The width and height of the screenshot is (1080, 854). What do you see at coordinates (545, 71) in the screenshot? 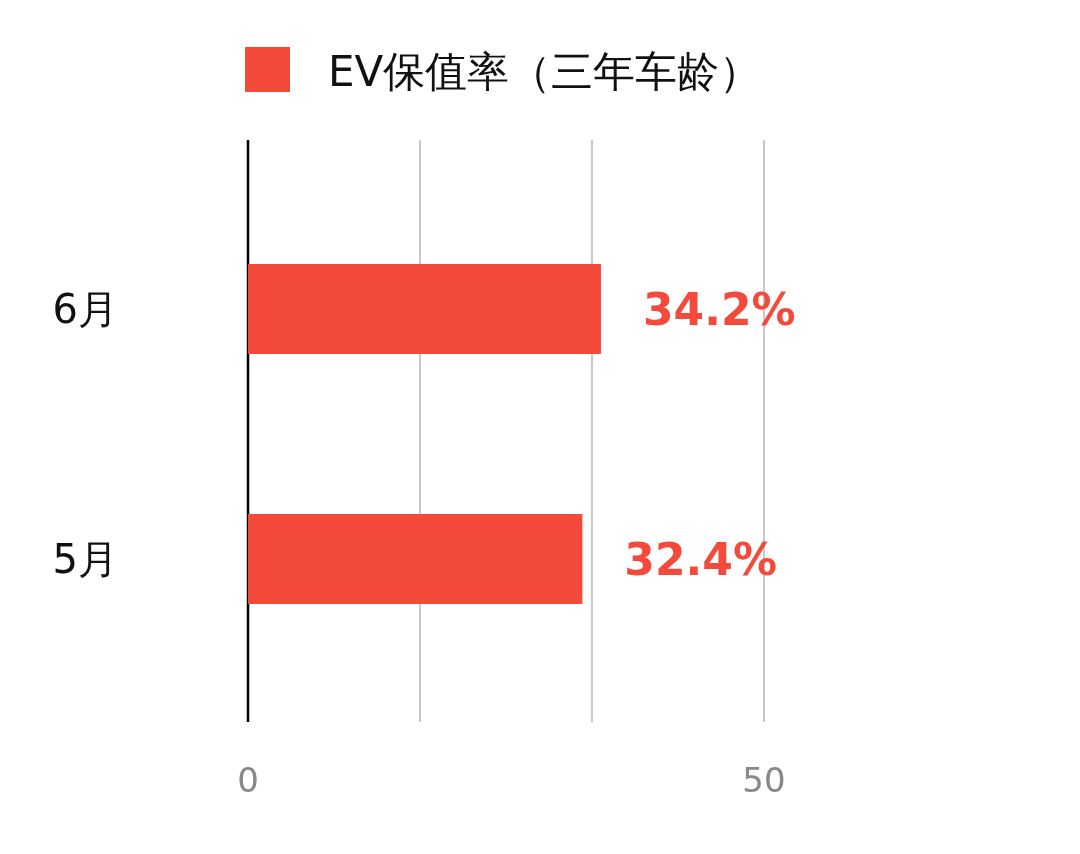
I see `legend-label: EV保值率（三年车龄）` at bounding box center [545, 71].